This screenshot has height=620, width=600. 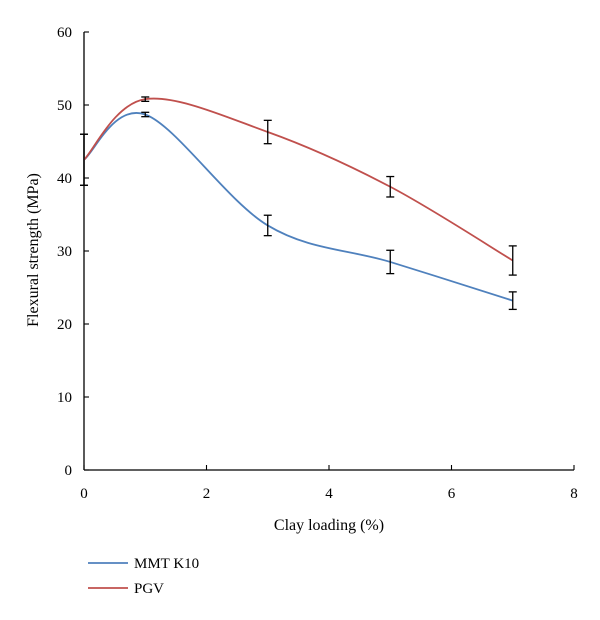 I want to click on y-ticks: 0 10 20 30 40 50 60, so click(x=73, y=252).